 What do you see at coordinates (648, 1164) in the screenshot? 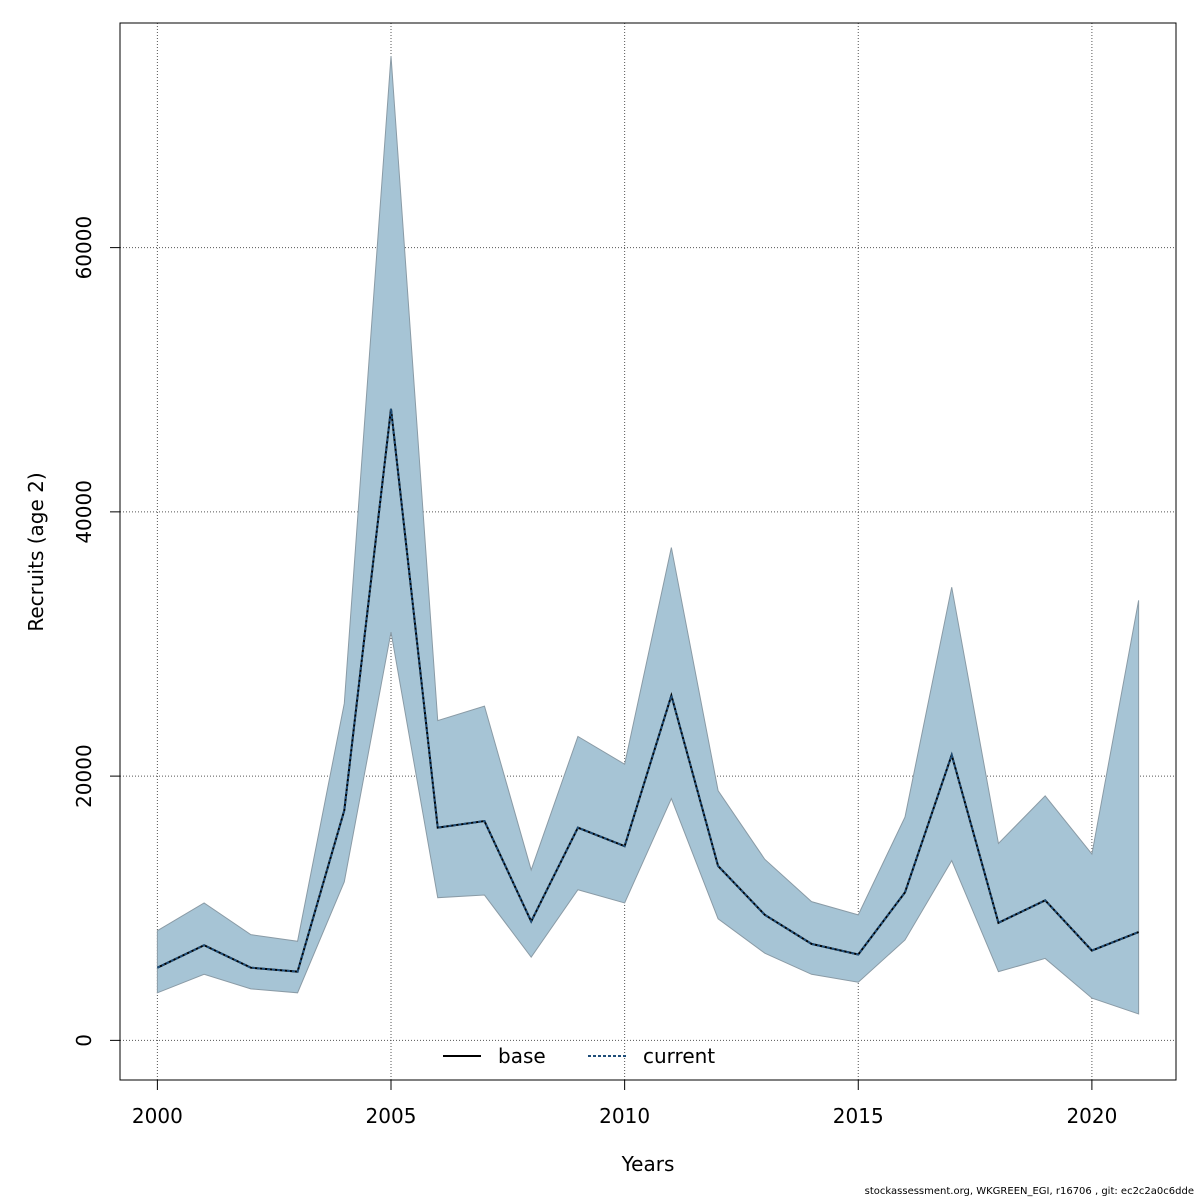
I see `x-axis-title: Years` at bounding box center [648, 1164].